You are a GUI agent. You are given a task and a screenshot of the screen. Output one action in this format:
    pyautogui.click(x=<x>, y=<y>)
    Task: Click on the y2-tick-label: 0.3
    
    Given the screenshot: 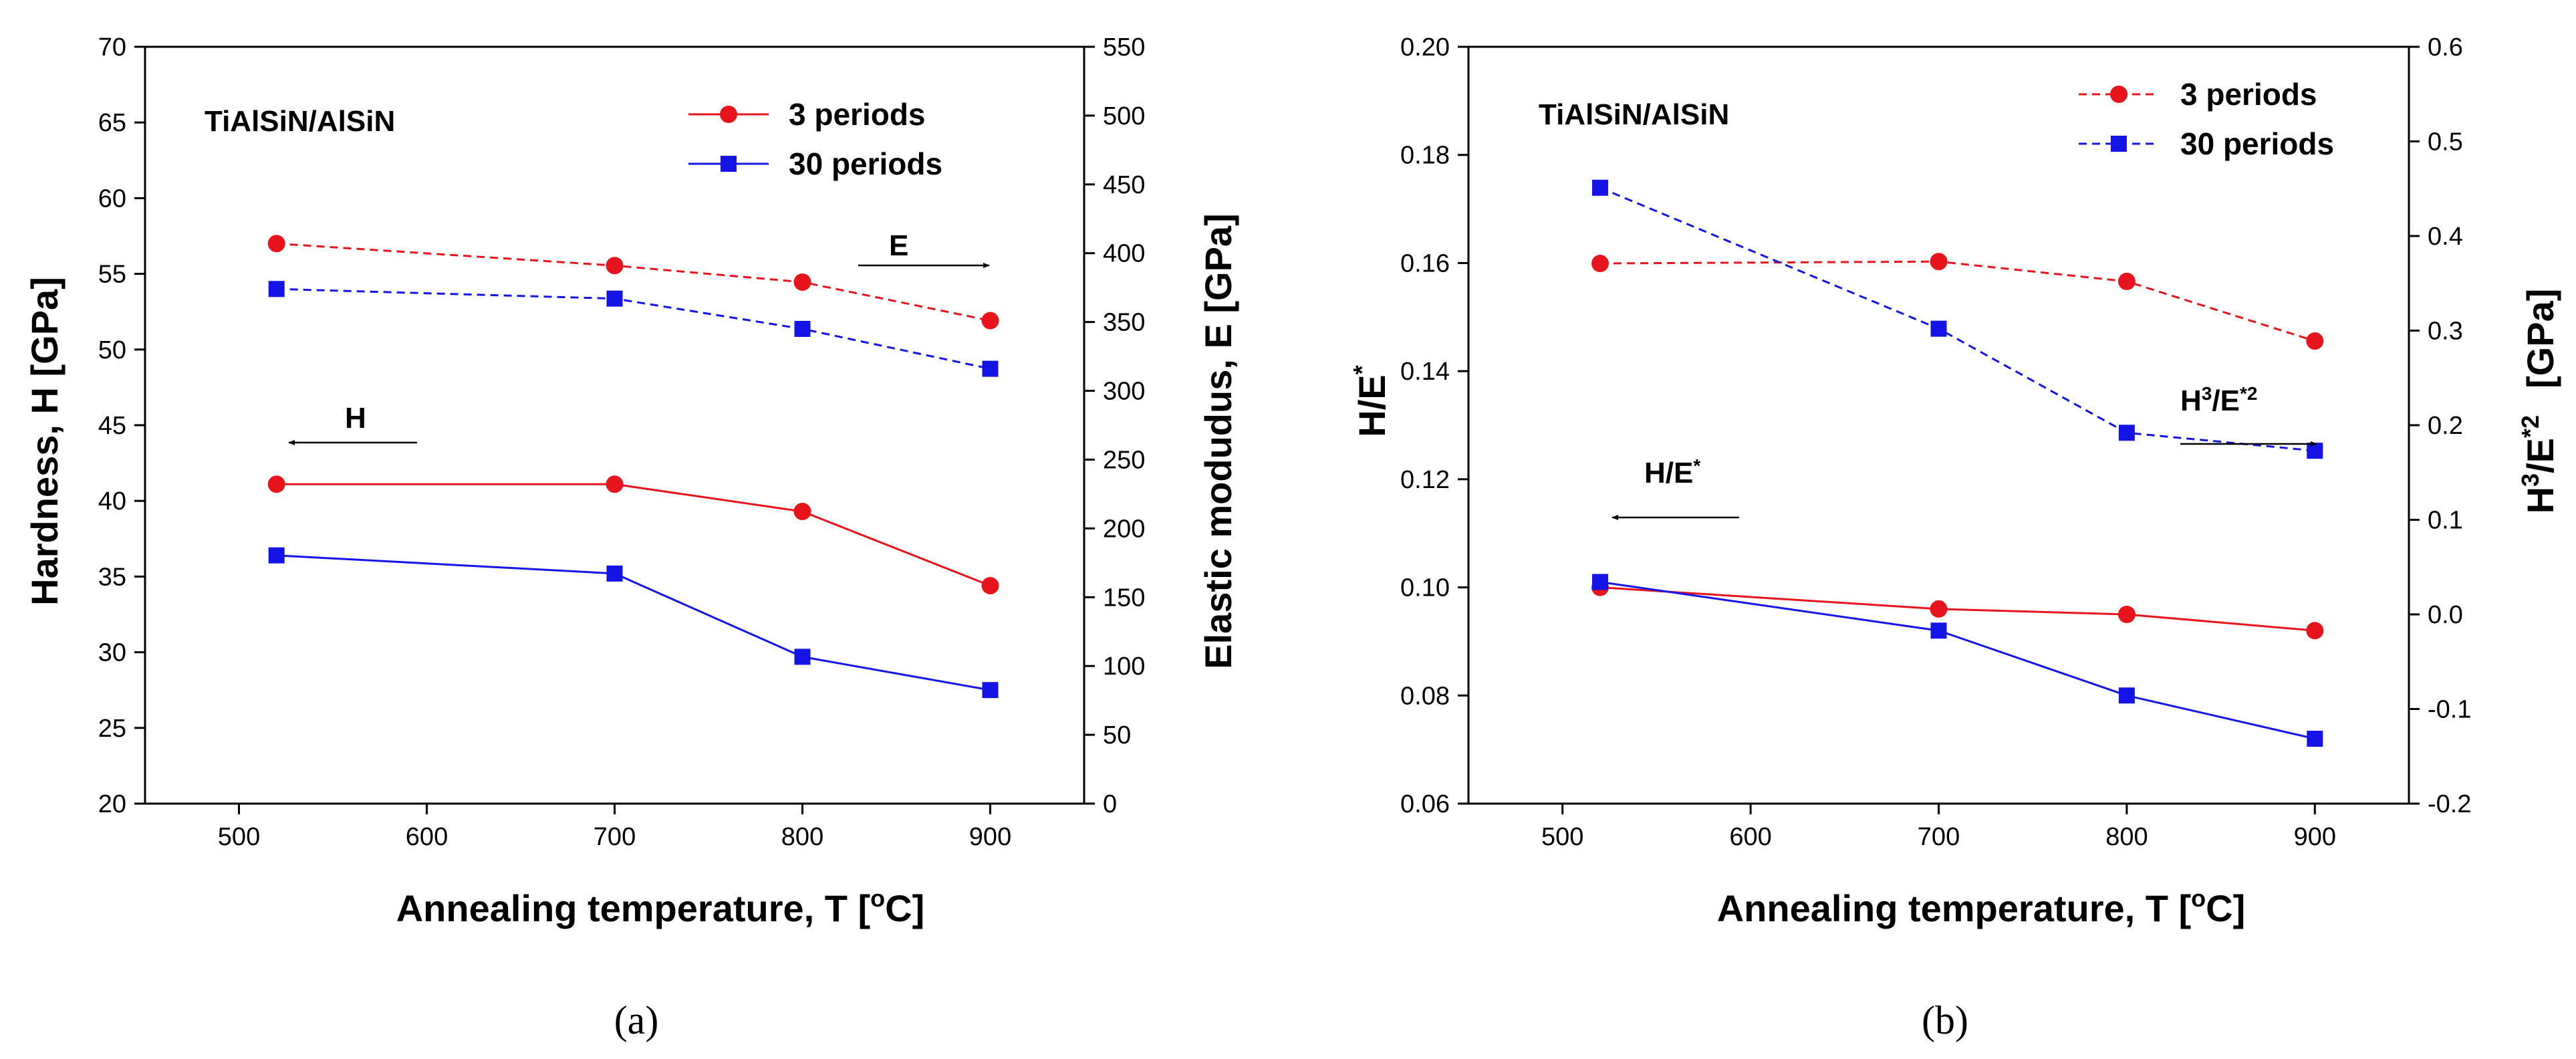 What is the action you would take?
    pyautogui.click(x=2445, y=332)
    